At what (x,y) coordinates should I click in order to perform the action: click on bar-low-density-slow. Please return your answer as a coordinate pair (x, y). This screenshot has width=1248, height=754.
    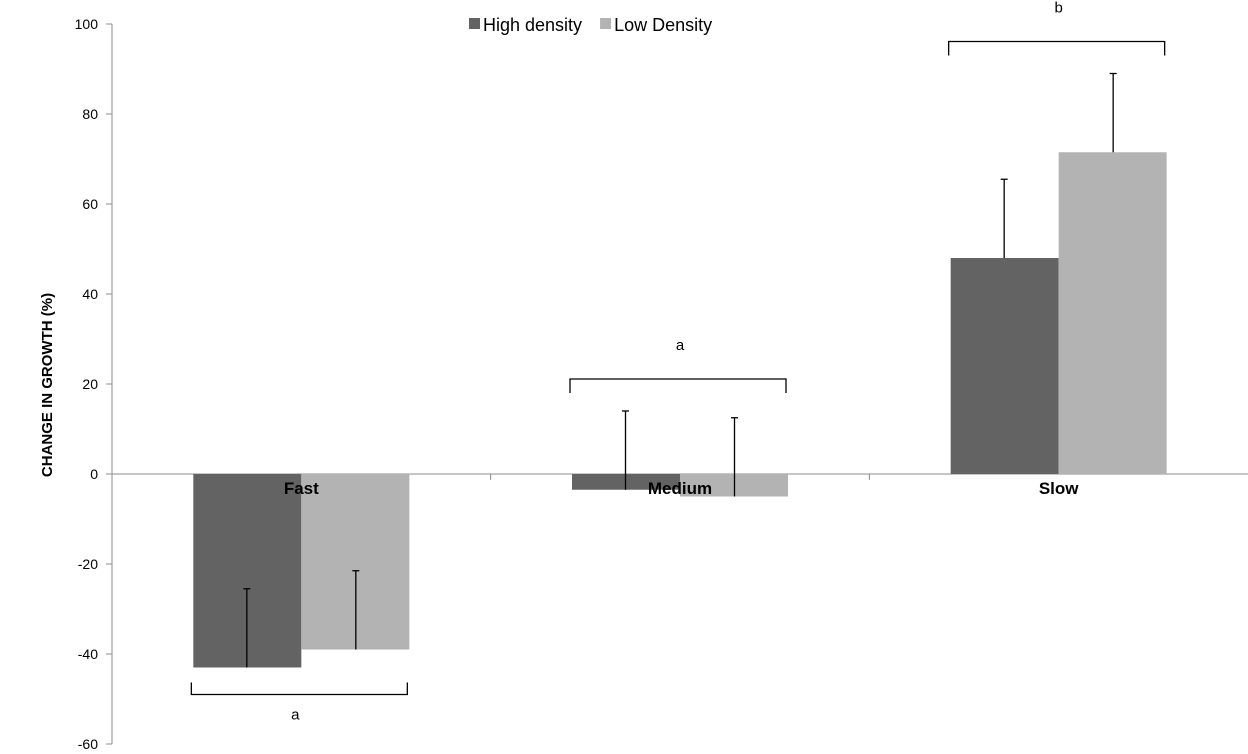
    Looking at the image, I should click on (1112, 313).